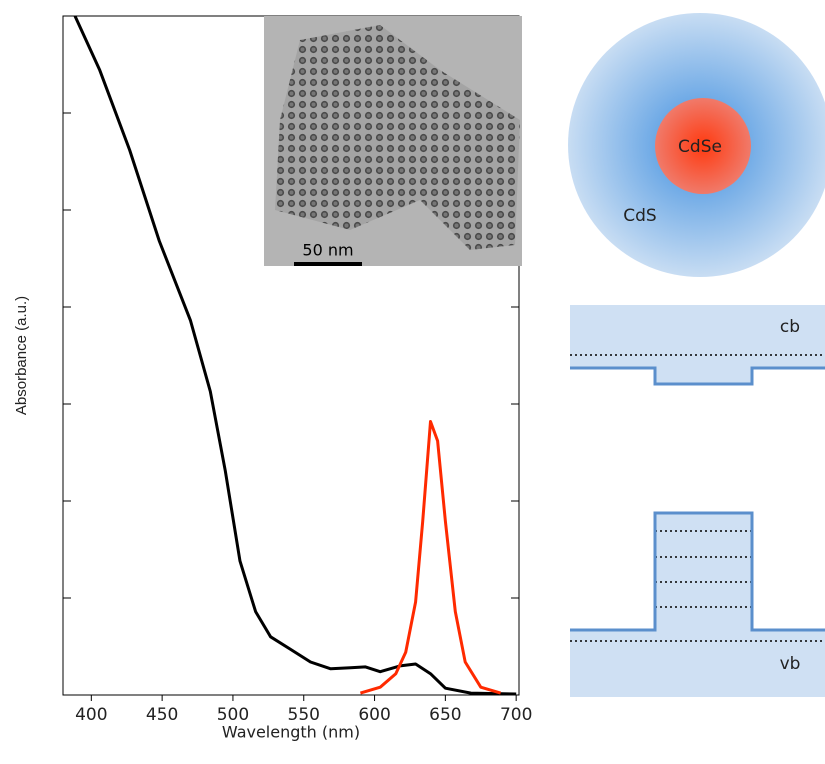 Image resolution: width=825 pixels, height=764 pixels. What do you see at coordinates (304, 715) in the screenshot?
I see `x-tick-label: 550` at bounding box center [304, 715].